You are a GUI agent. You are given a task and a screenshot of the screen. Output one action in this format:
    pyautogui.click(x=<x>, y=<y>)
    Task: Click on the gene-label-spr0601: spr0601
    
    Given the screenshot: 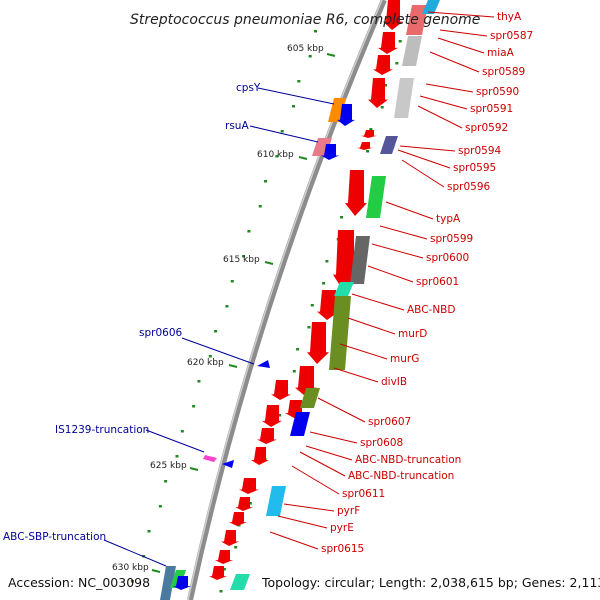 What is the action you would take?
    pyautogui.click(x=437, y=282)
    